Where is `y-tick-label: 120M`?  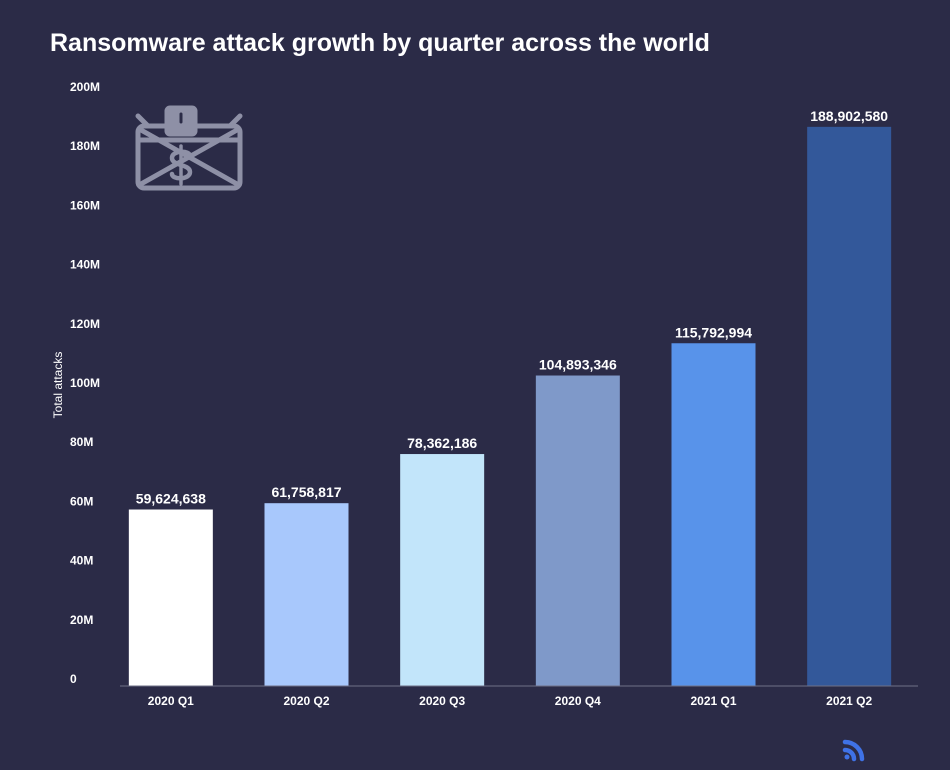 y-tick-label: 120M is located at coordinates (85, 324).